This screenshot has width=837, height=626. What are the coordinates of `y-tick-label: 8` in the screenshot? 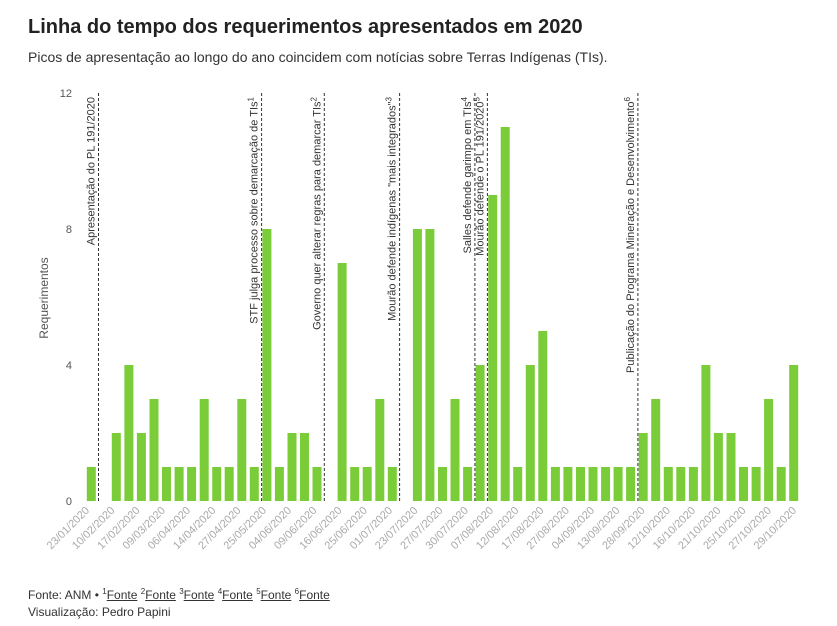 It's located at (69, 230).